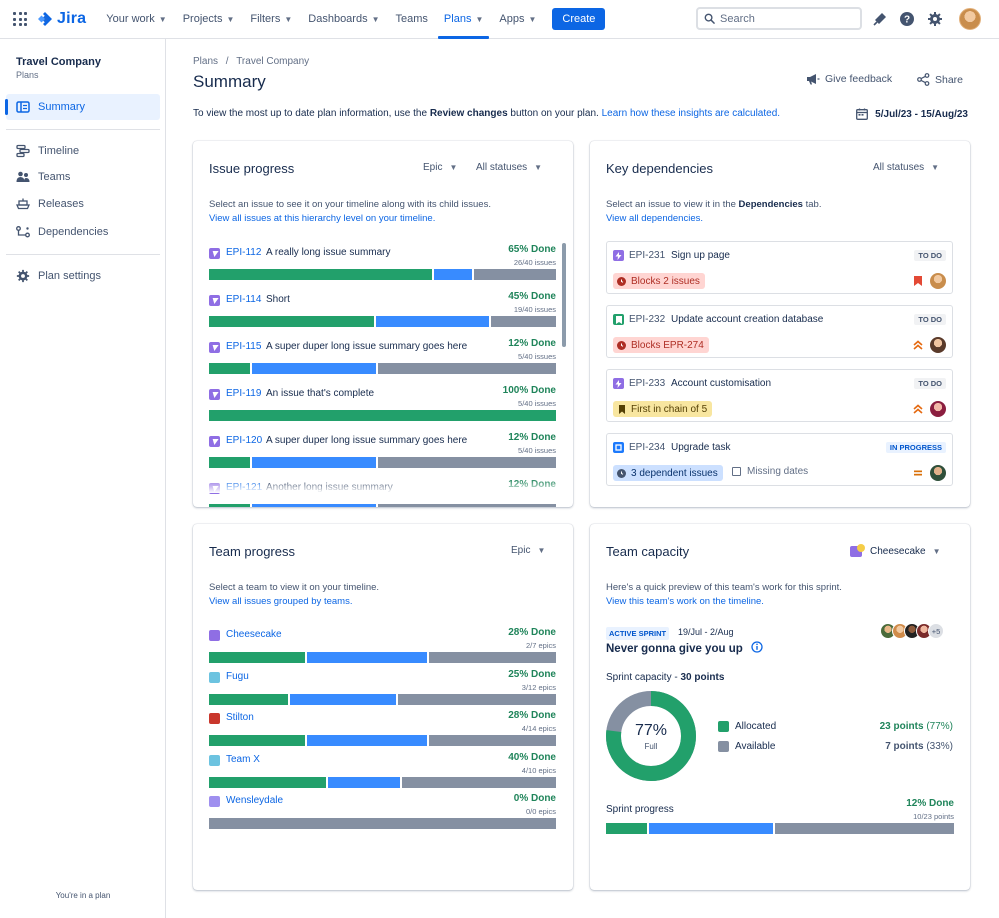  I want to click on issue-key: EPI-112, so click(244, 252).